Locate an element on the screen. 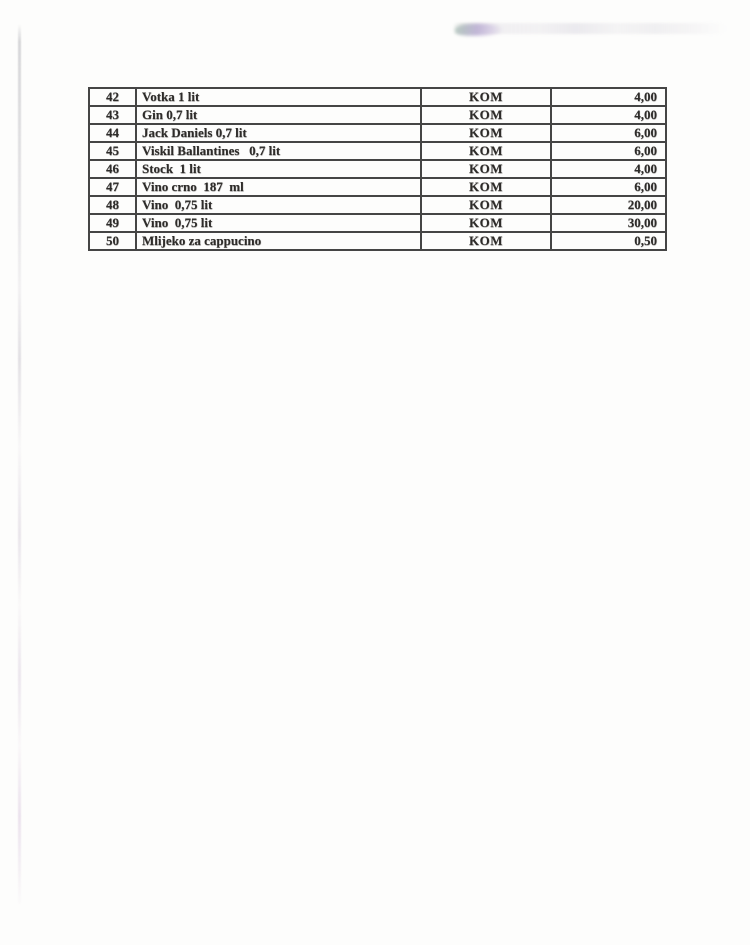 The image size is (750, 945). table-row: 42 Votka 1 lit KOM 4,00 is located at coordinates (377, 97).